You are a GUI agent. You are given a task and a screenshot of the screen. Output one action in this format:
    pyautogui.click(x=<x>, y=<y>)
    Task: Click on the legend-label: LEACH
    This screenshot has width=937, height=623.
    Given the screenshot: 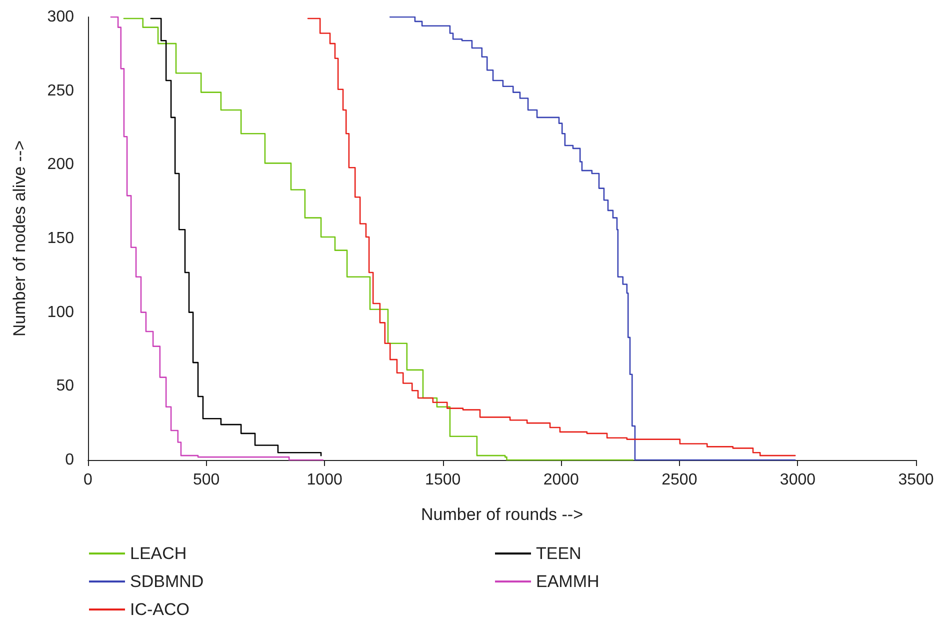 What is the action you would take?
    pyautogui.click(x=158, y=553)
    